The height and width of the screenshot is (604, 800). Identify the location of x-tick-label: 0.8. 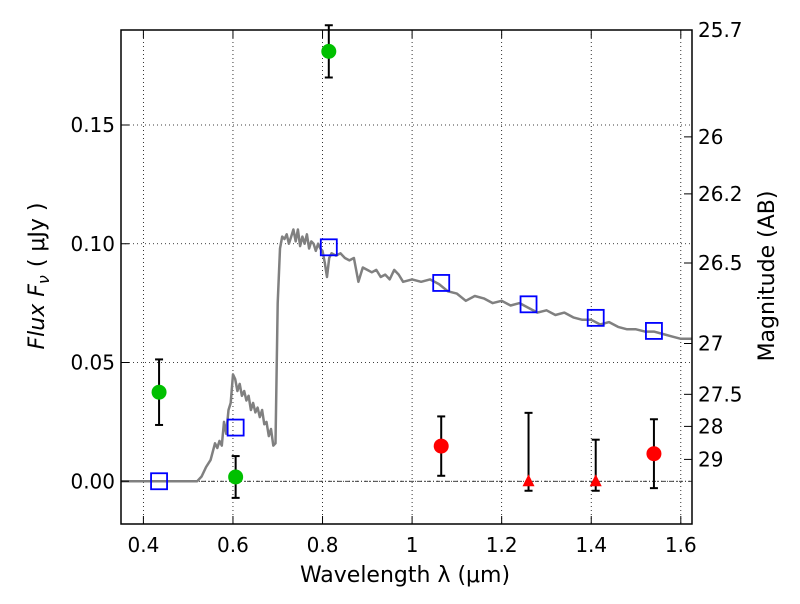
(323, 545).